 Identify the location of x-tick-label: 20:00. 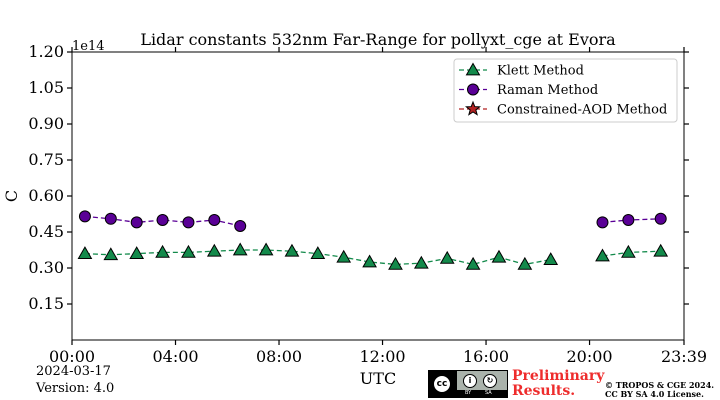
(589, 356).